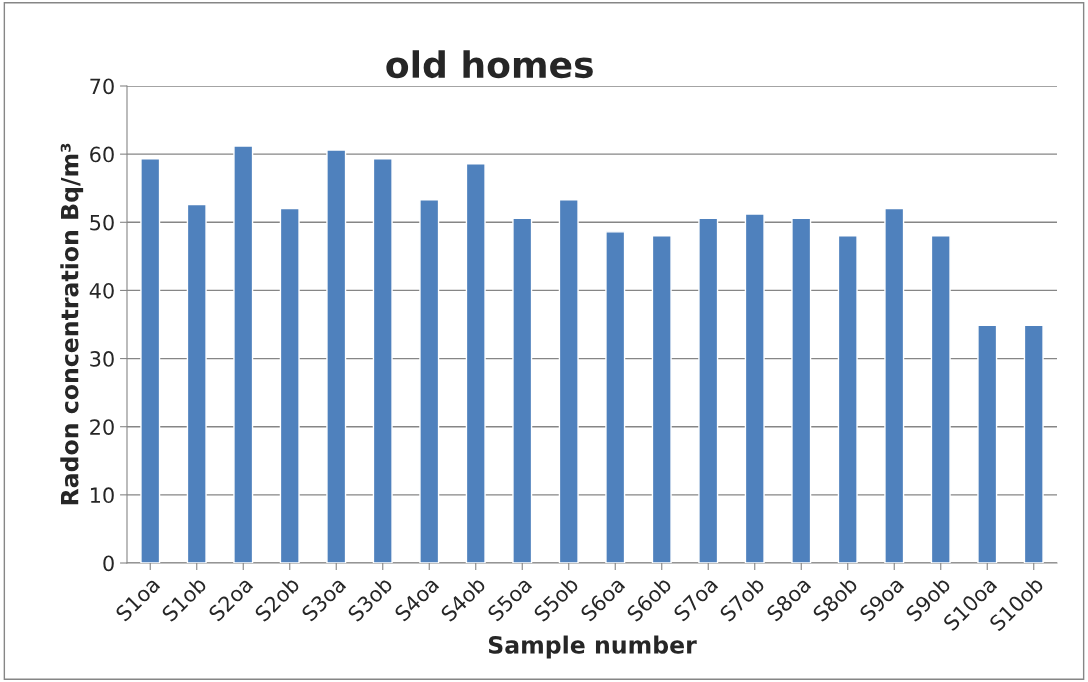 This screenshot has height=682, width=1088. Describe the element at coordinates (72, 324) in the screenshot. I see `y-axis-title: Radon concentration Bq/m³` at that location.